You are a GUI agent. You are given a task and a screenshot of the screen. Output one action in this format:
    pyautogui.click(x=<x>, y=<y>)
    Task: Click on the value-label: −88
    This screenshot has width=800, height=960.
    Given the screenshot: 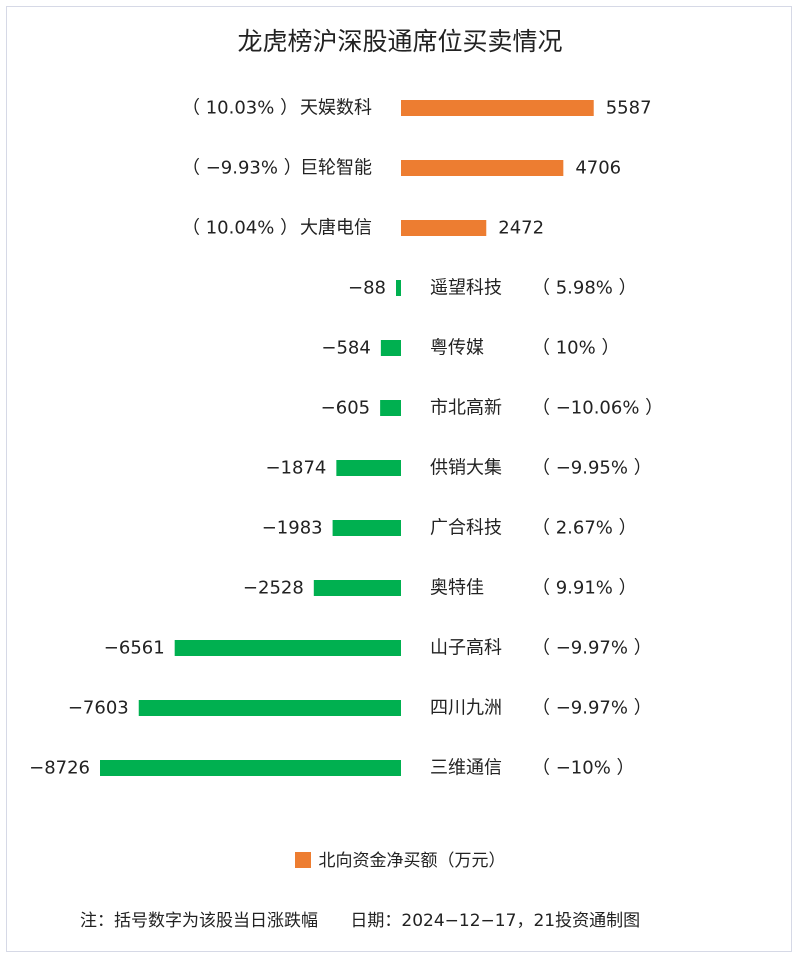 What is the action you would take?
    pyautogui.click(x=367, y=288)
    